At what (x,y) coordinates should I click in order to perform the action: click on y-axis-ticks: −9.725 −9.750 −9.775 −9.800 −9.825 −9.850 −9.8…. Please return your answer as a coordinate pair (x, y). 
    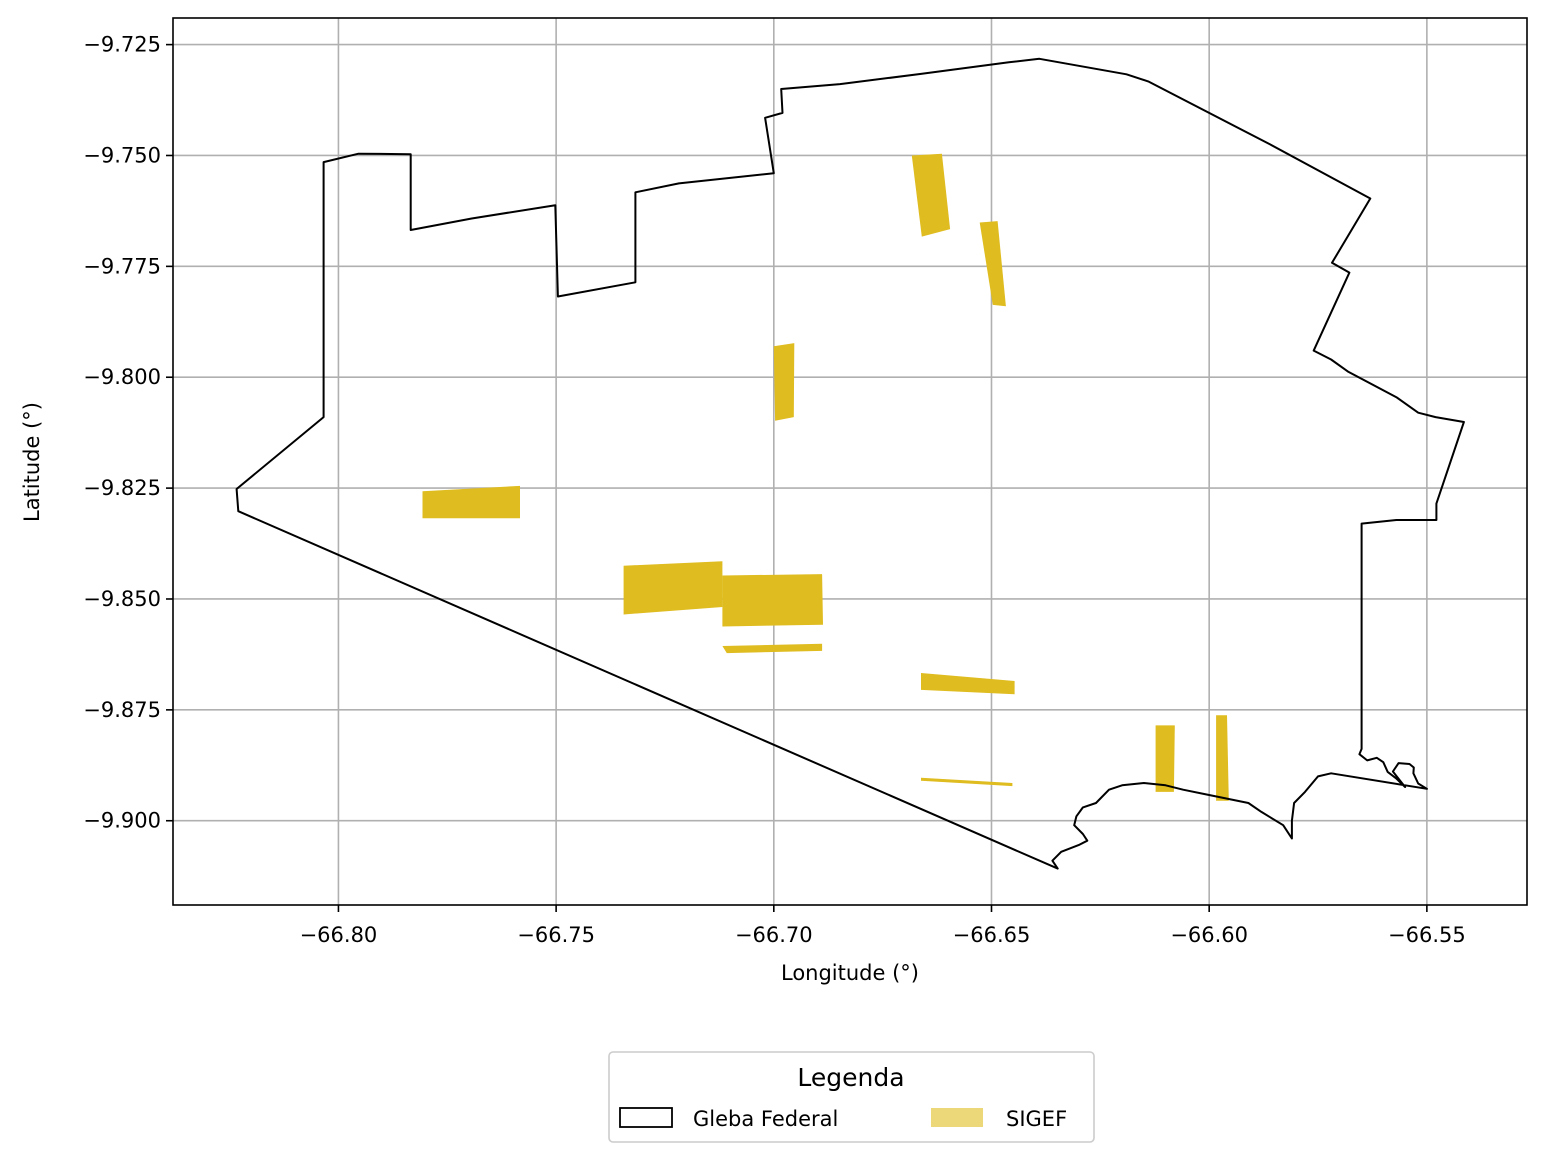
    Looking at the image, I should click on (128, 433).